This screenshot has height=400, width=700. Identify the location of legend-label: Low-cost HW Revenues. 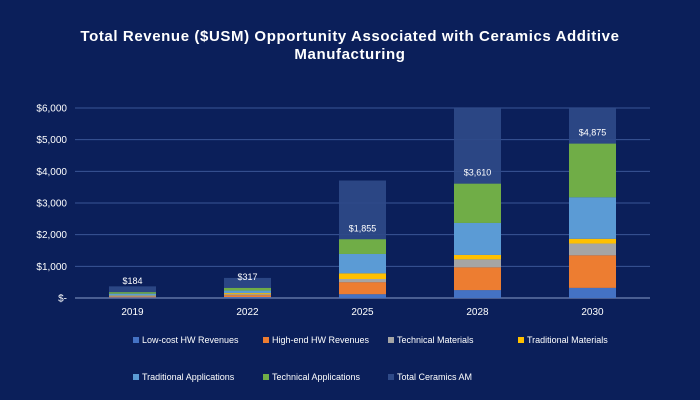
(190, 340).